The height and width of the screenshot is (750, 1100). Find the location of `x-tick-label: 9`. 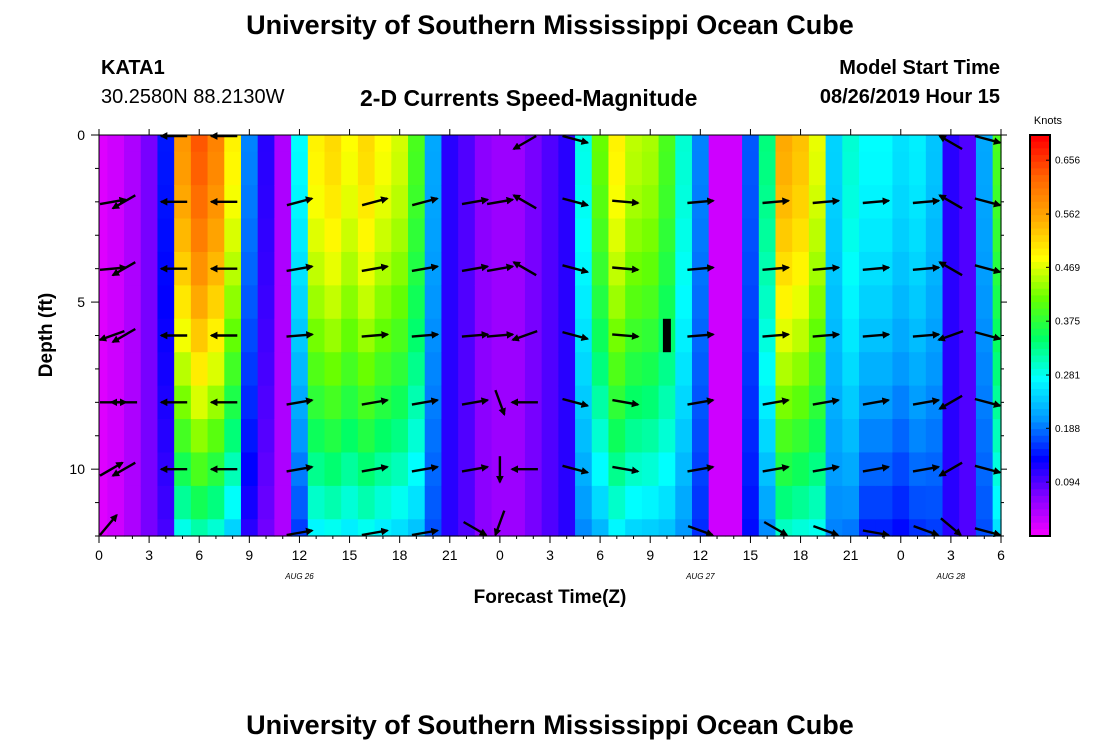

x-tick-label: 9 is located at coordinates (650, 555).